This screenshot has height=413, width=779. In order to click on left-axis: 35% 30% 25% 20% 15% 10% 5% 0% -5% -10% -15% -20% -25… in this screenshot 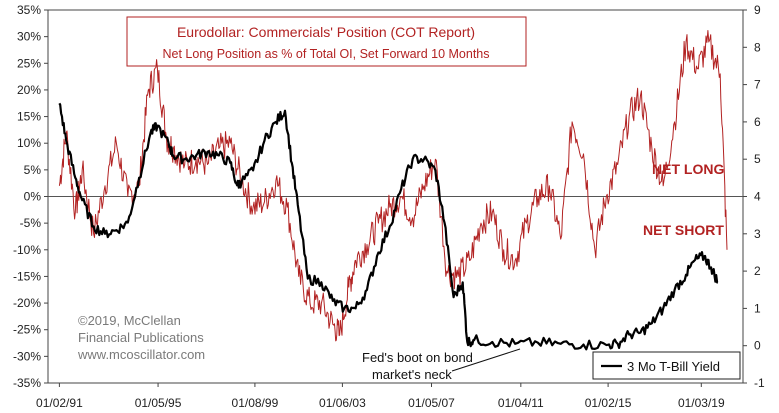, I will do `click(30, 196)`.